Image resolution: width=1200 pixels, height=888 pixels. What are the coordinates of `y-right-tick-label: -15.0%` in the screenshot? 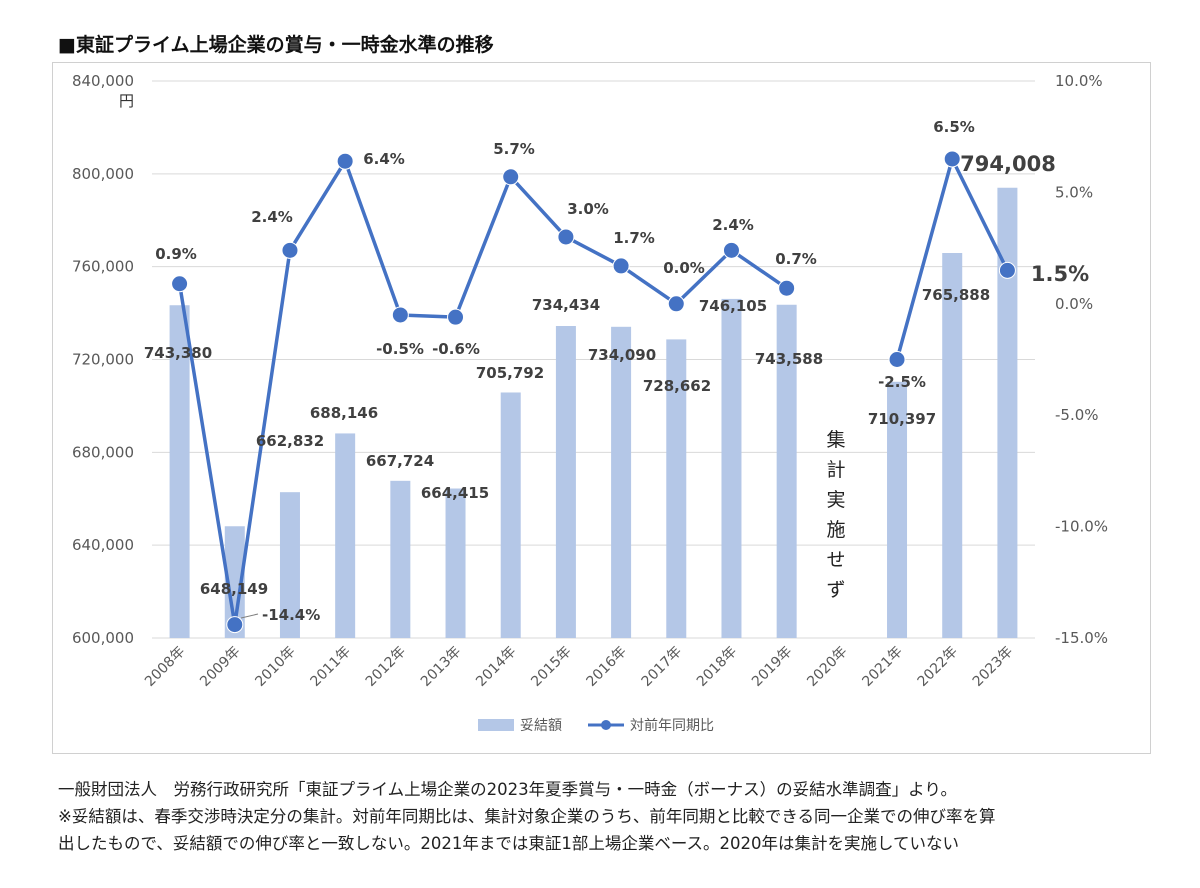 It's located at (1081, 638).